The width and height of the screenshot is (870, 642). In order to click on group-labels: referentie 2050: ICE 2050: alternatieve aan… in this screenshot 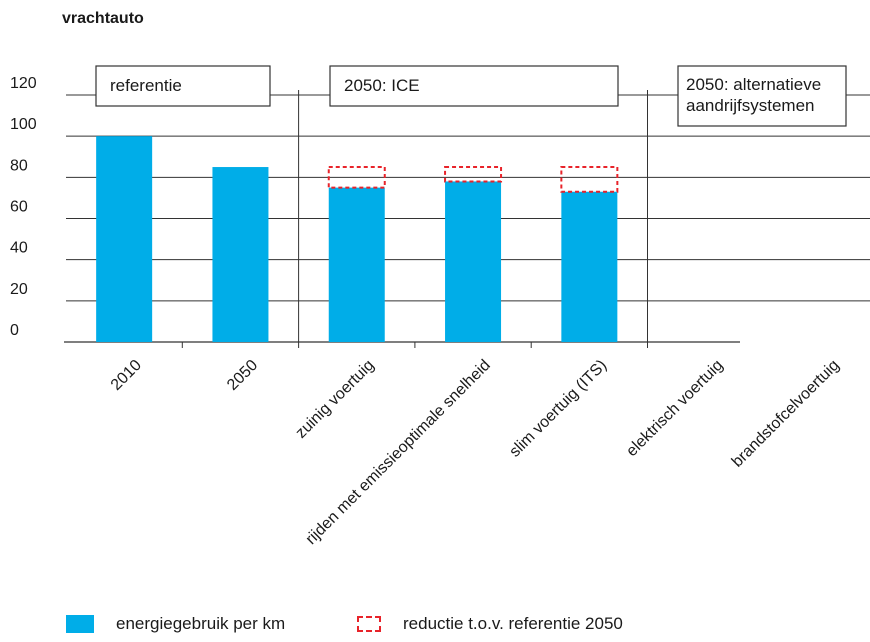, I will do `click(471, 96)`.